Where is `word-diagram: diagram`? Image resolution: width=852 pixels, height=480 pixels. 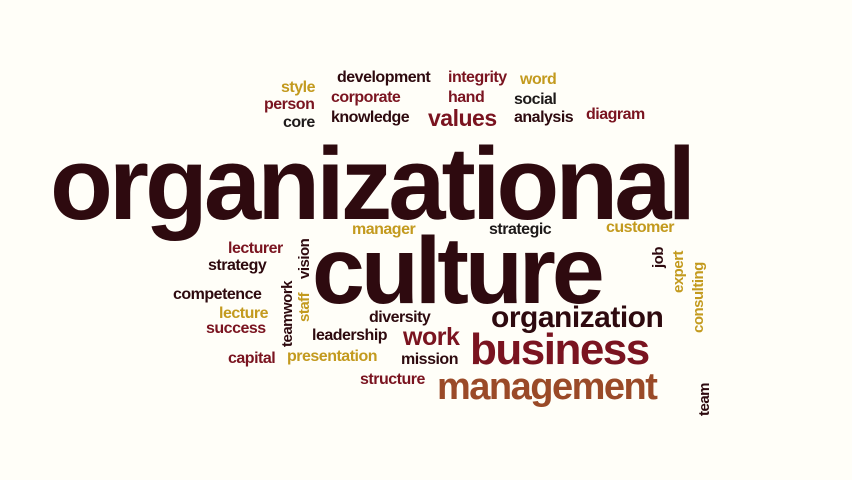
word-diagram: diagram is located at coordinates (615, 114).